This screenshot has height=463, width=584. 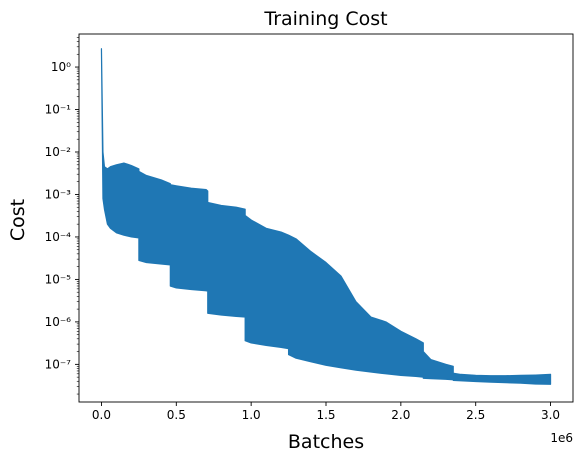 I want to click on x-tick-label: 1.5, so click(x=325, y=415).